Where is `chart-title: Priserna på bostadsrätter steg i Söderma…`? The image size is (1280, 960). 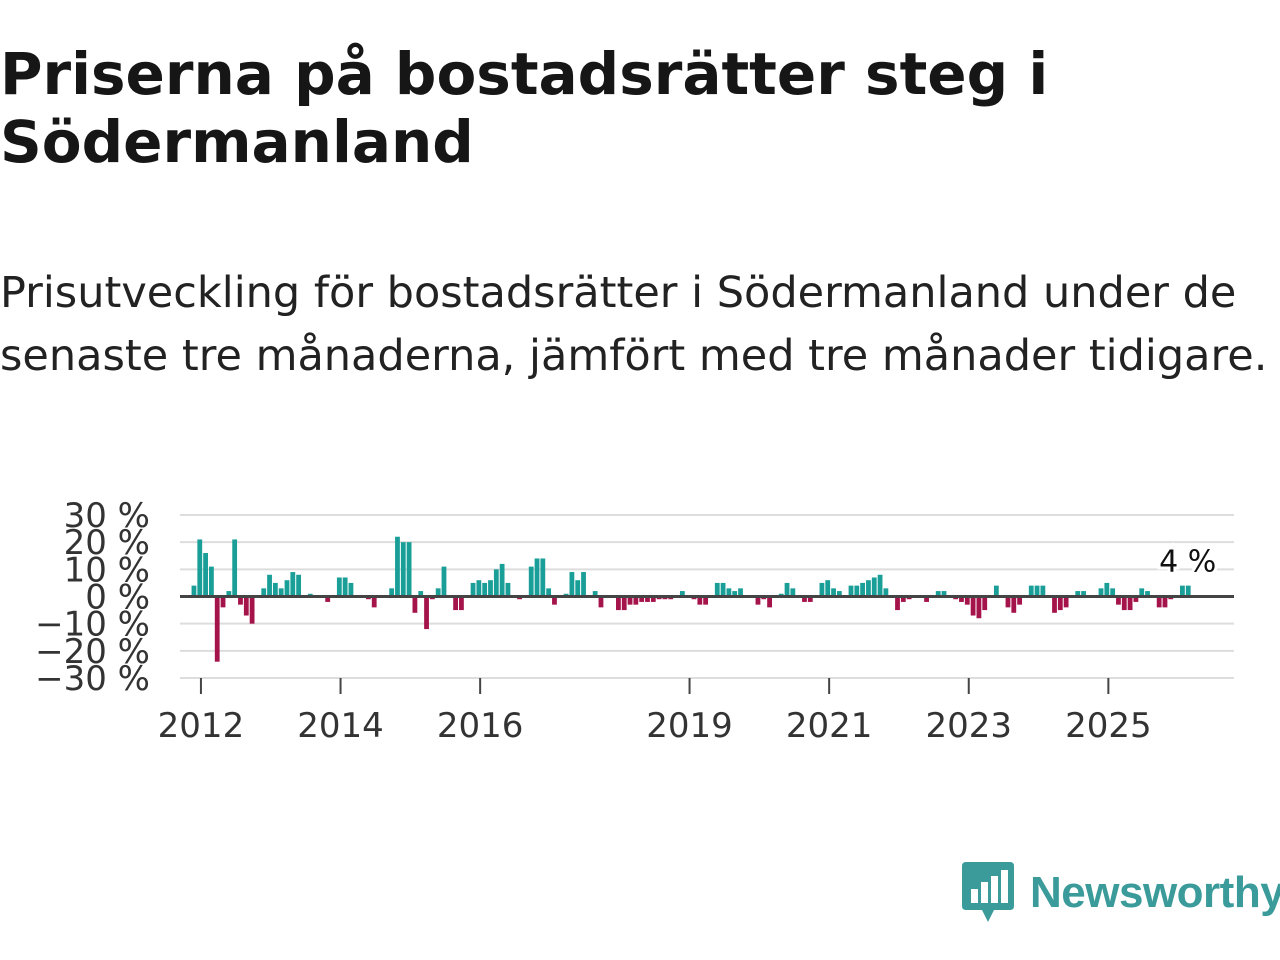 chart-title: Priserna på bostadsrätter steg i Söderma… is located at coordinates (524, 108).